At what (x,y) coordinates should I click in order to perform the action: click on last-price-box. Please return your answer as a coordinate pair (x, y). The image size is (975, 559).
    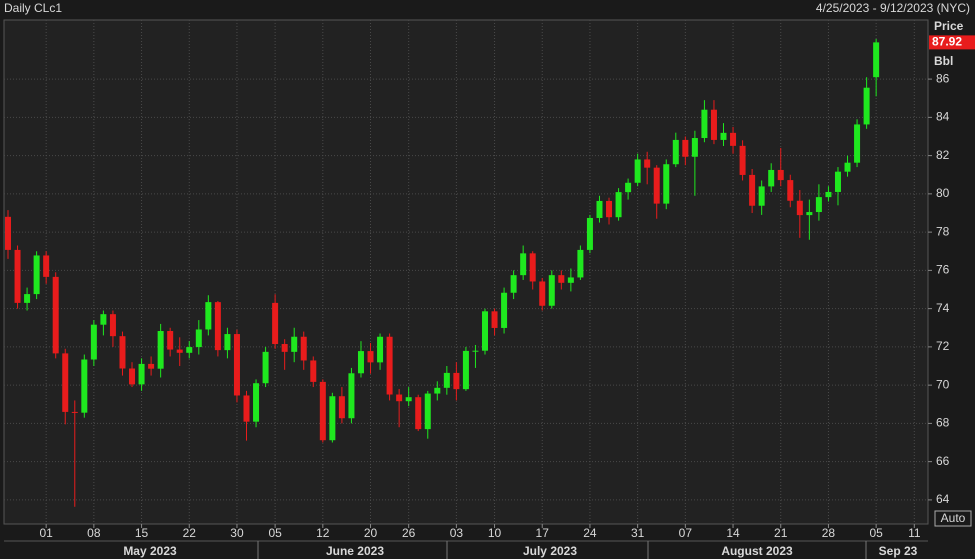
    Looking at the image, I should click on (952, 42).